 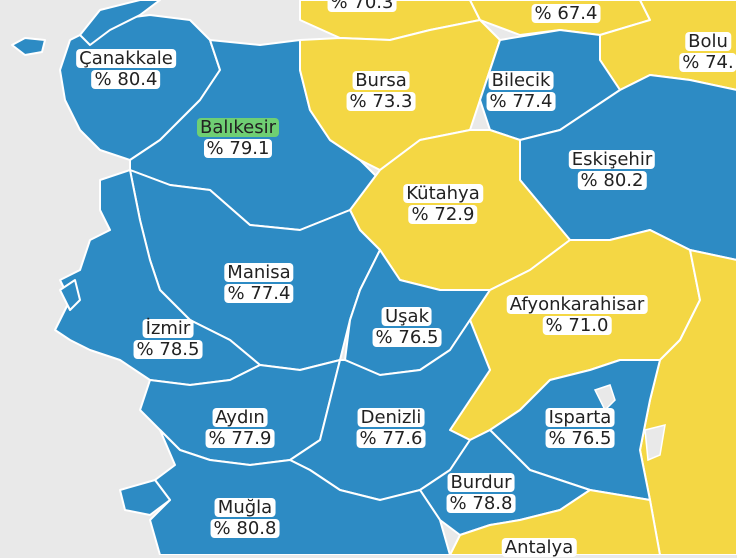 I want to click on name: Isparta, so click(x=580, y=417).